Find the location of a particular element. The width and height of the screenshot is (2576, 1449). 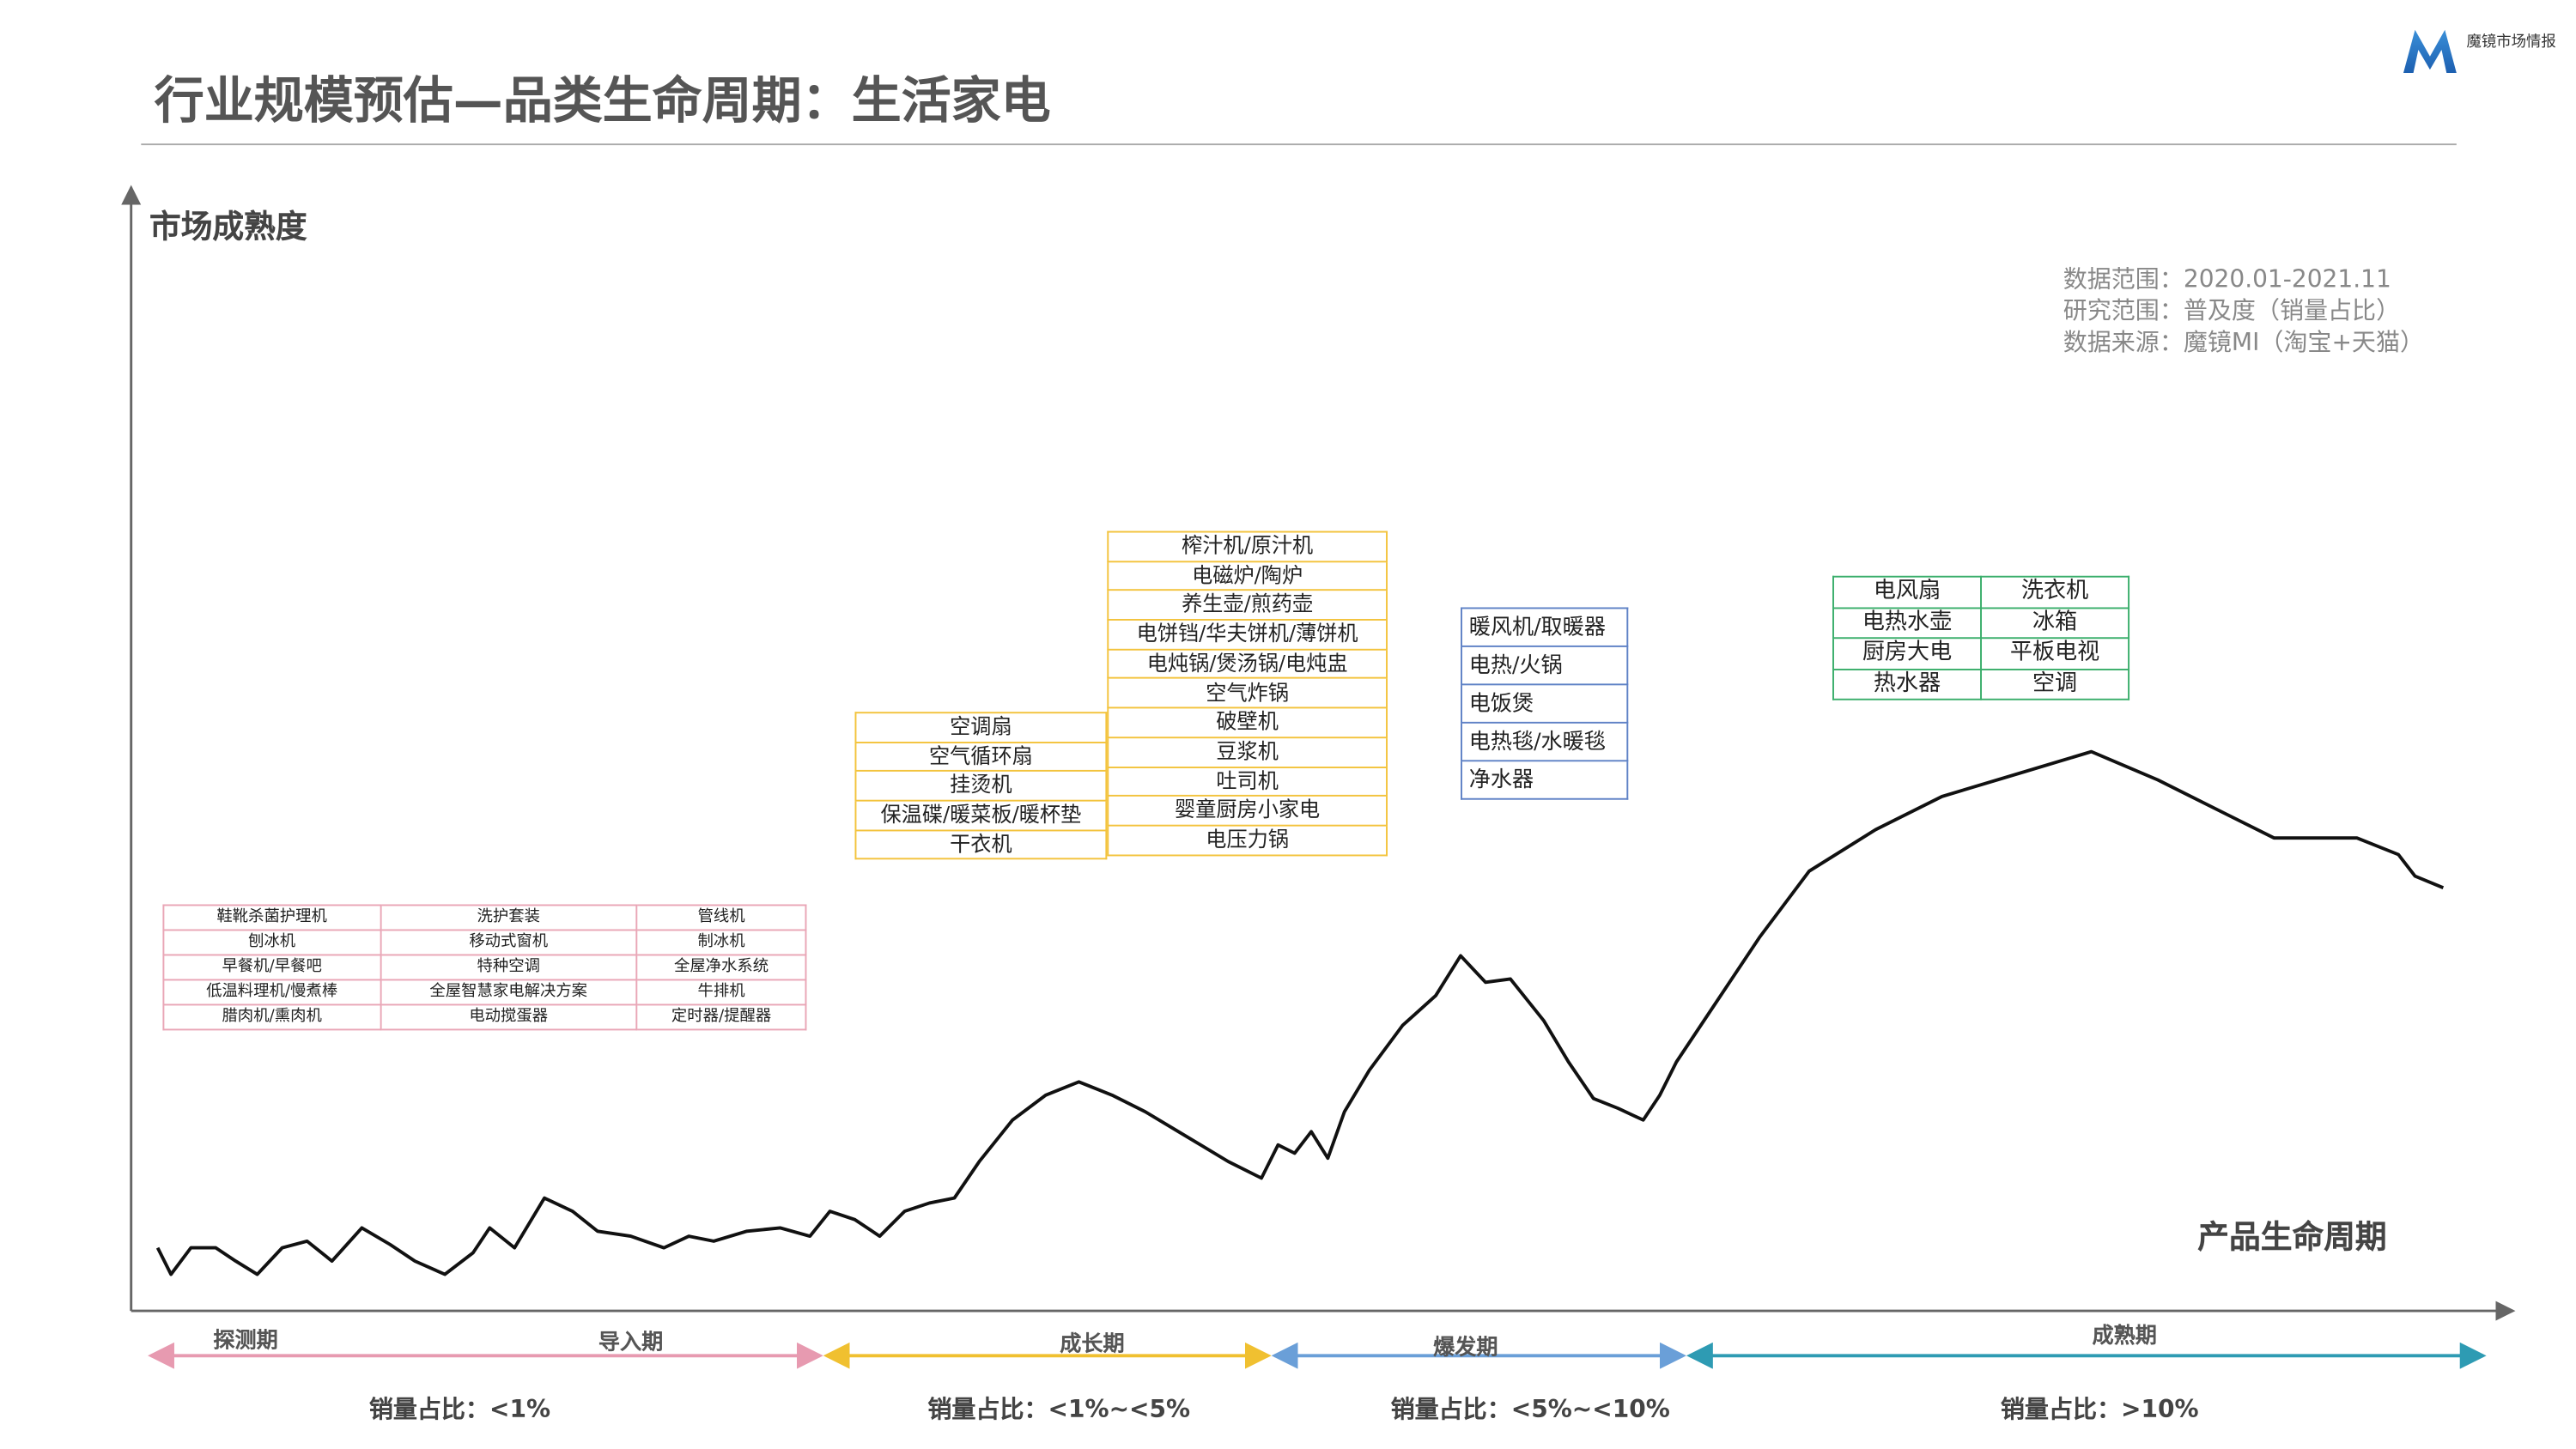

table-row: 净水器 is located at coordinates (1545, 780).